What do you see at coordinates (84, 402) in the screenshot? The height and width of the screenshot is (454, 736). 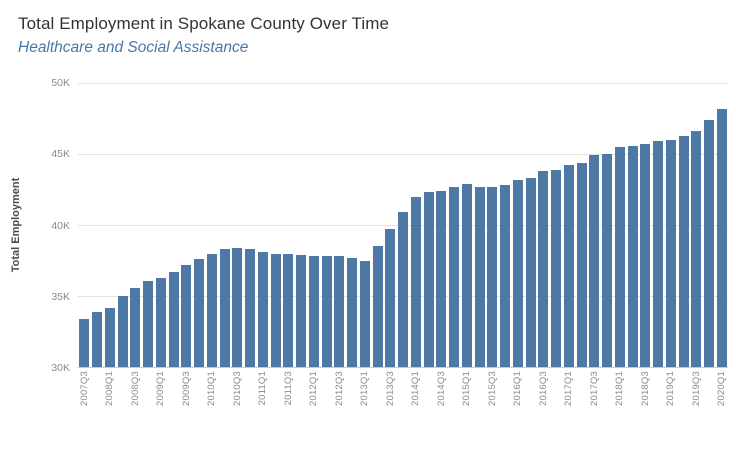 I see `x-tick-label-cell: 2007Q3` at bounding box center [84, 402].